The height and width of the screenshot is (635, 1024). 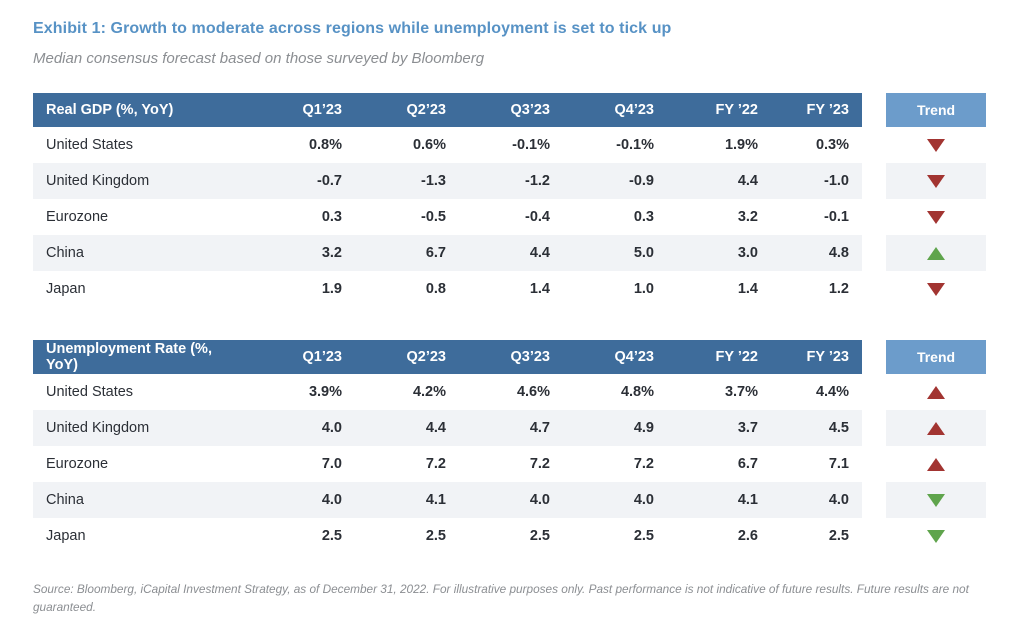 I want to click on value-cell: 1.9, so click(x=331, y=289).